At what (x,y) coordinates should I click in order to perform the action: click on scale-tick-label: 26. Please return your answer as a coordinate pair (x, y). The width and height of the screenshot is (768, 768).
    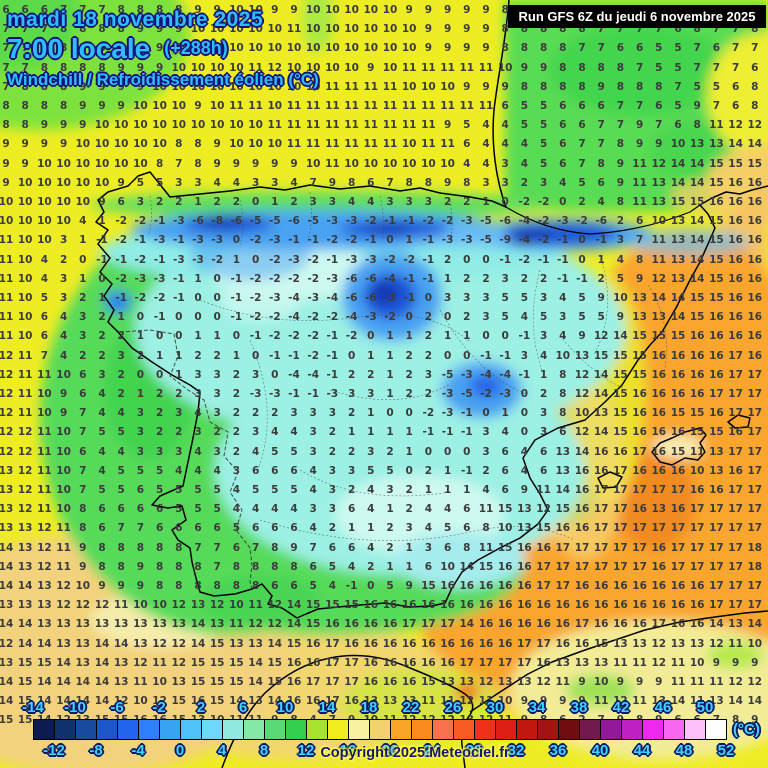
    Looking at the image, I should click on (453, 707).